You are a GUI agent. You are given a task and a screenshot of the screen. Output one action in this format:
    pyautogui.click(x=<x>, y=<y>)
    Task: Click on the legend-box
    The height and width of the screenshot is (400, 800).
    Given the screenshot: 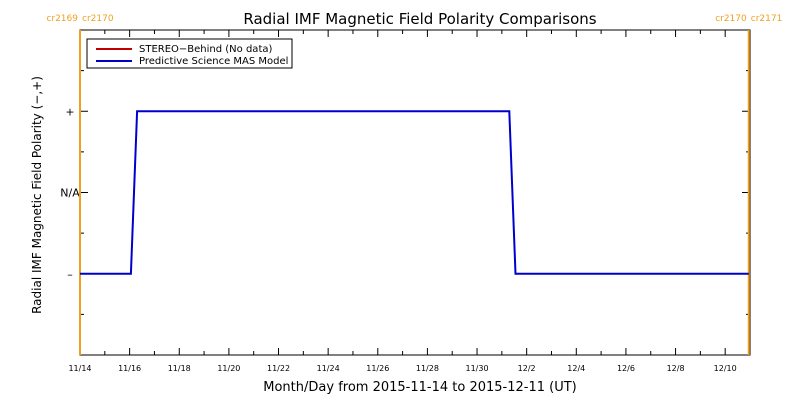 What is the action you would take?
    pyautogui.click(x=189, y=53)
    